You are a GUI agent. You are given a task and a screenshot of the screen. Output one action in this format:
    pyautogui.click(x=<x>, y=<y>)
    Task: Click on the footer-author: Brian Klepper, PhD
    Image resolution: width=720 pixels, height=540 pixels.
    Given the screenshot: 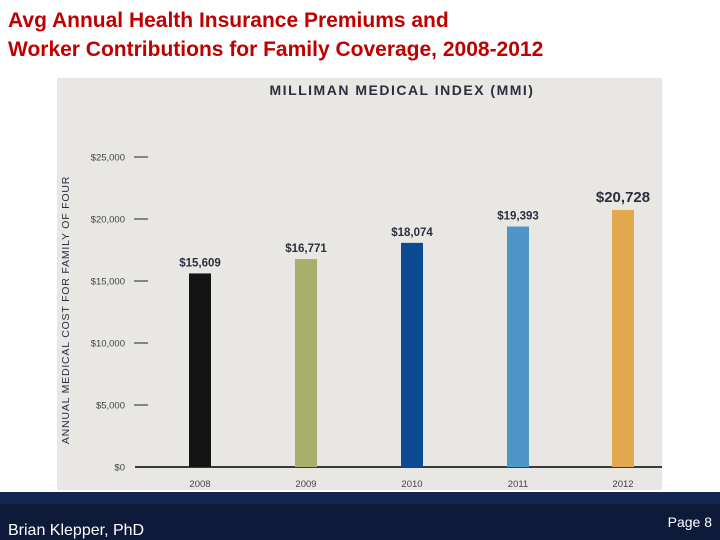 What is the action you would take?
    pyautogui.click(x=76, y=530)
    